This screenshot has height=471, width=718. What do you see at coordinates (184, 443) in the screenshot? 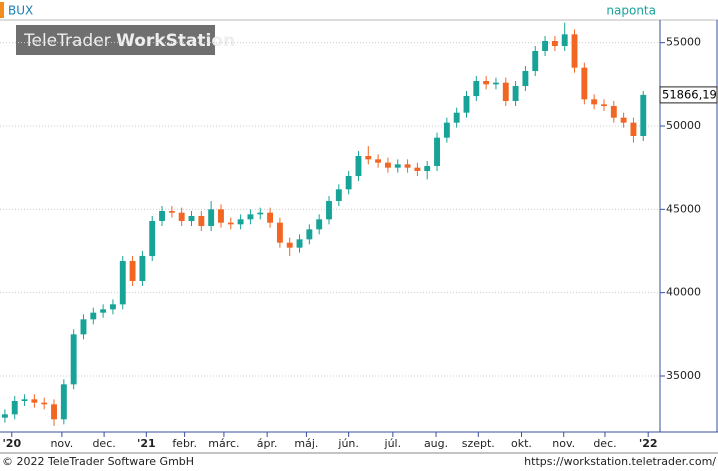
I see `x-tick-label: febr.` at bounding box center [184, 443].